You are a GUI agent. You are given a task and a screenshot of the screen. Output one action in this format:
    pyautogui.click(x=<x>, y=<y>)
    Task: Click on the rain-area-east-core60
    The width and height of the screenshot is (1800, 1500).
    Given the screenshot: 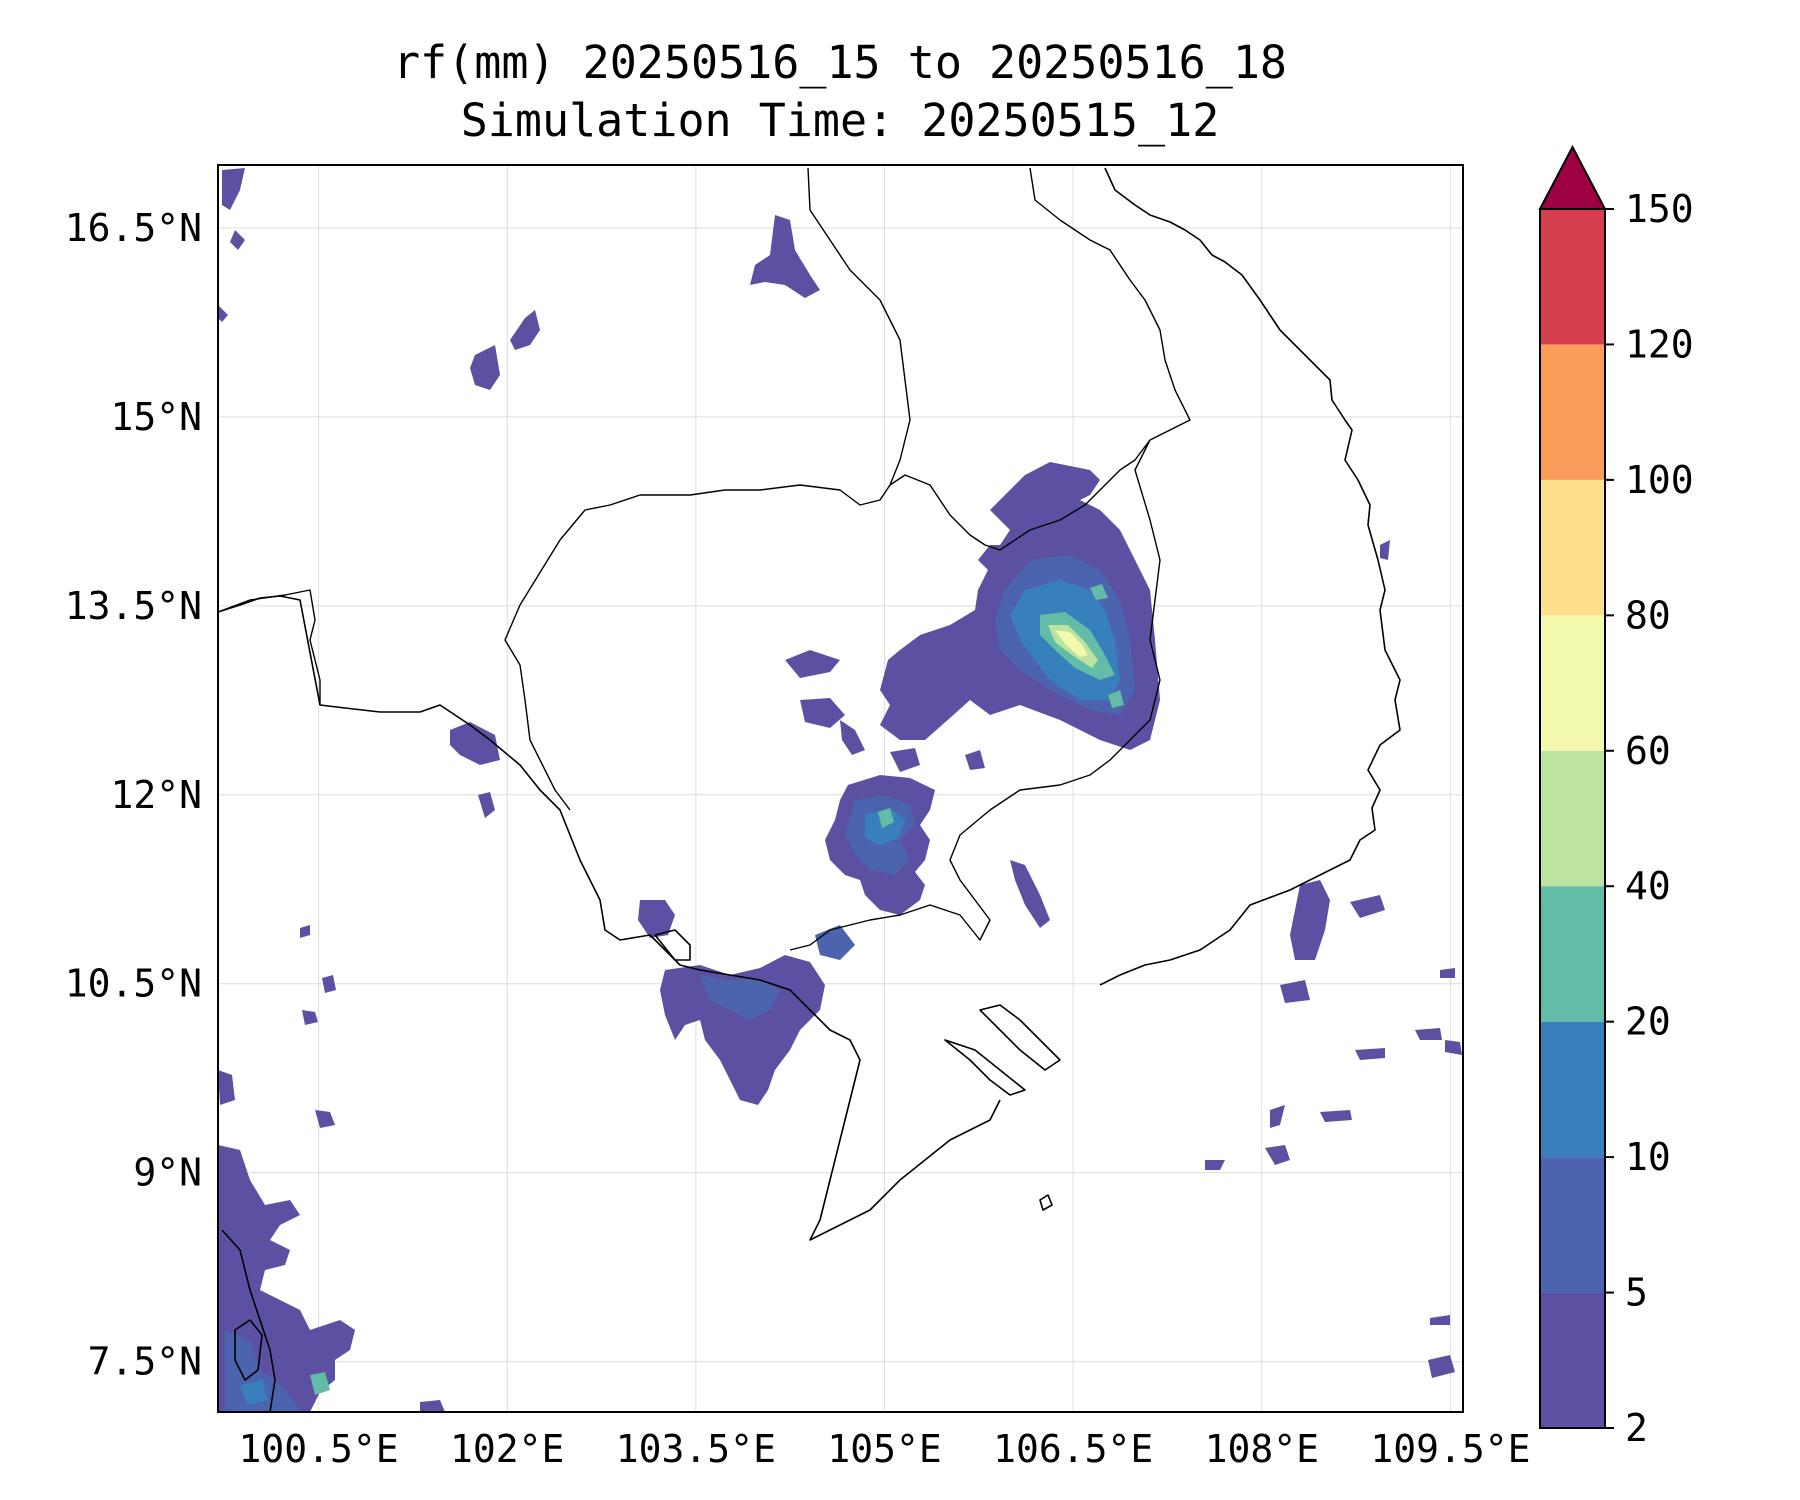 What is the action you would take?
    pyautogui.click(x=1071, y=643)
    